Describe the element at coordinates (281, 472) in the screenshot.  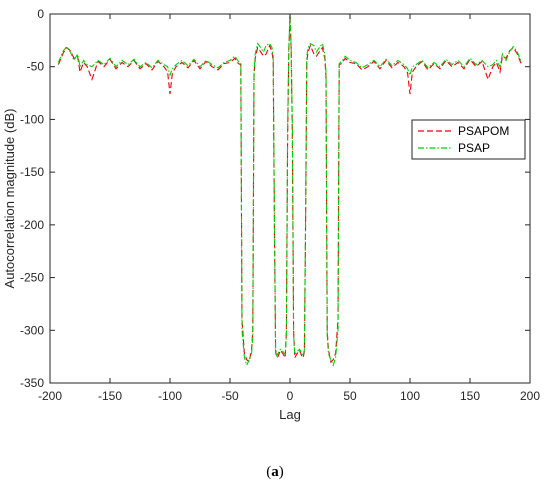
I see `caption-close: )` at that location.